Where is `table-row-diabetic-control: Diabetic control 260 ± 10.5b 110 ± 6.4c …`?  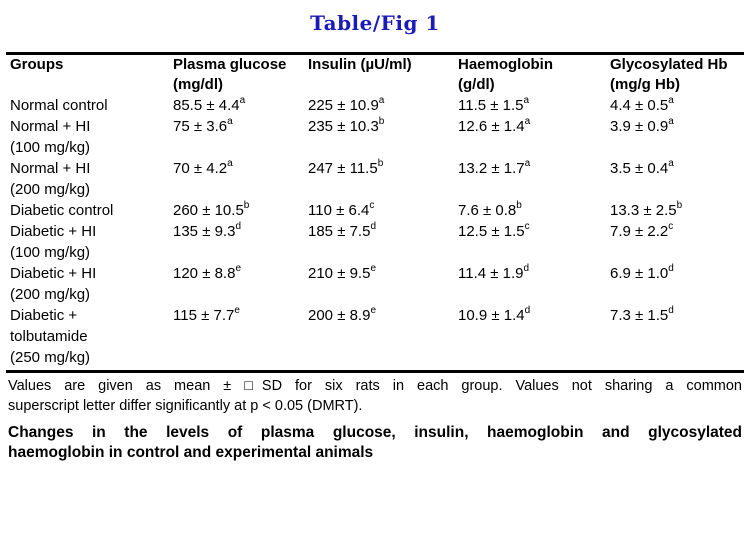
table-row-diabetic-control: Diabetic control 260 ± 10.5b 110 ± 6.4c … is located at coordinates (375, 210).